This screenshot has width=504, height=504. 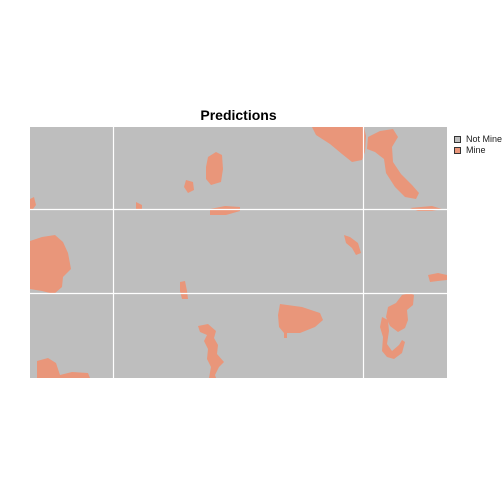 I want to click on legend-item-mine: Mine, so click(x=479, y=150).